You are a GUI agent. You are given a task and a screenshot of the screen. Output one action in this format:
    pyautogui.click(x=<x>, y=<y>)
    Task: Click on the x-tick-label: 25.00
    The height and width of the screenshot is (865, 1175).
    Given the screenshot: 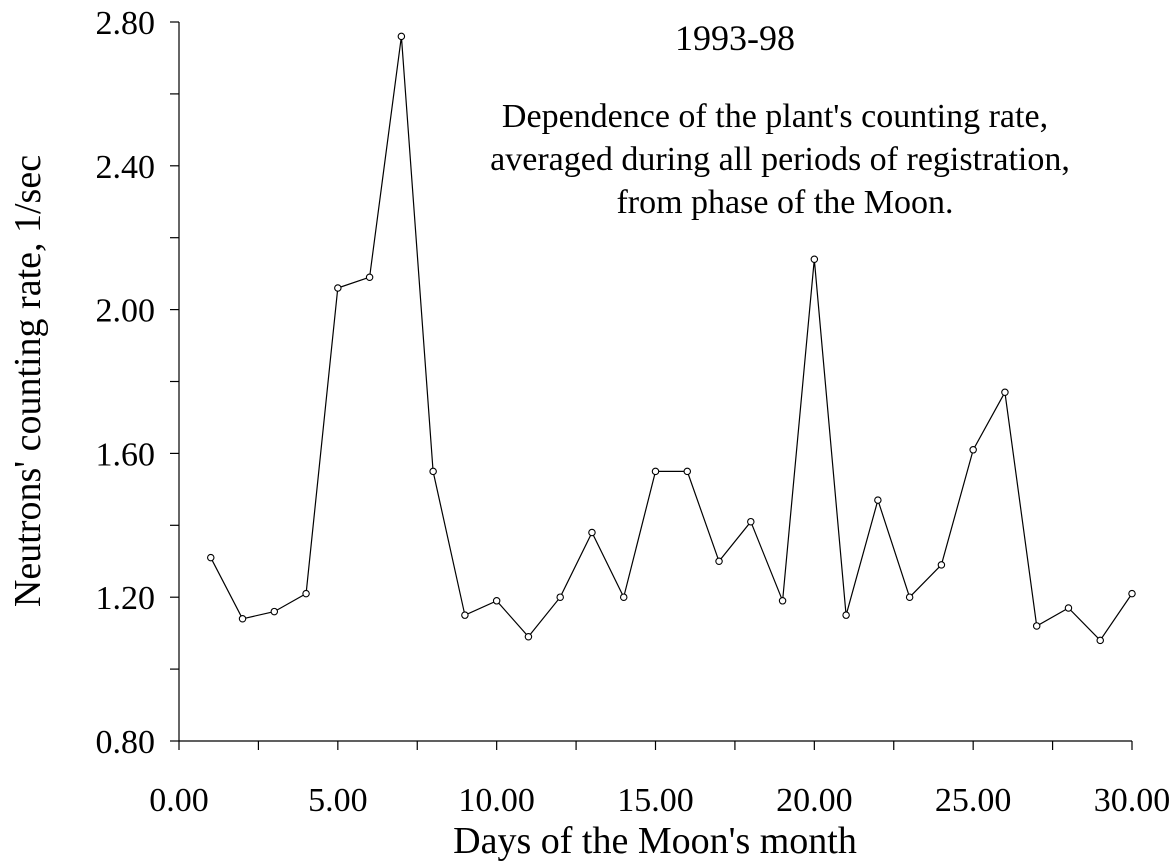 What is the action you would take?
    pyautogui.click(x=973, y=800)
    